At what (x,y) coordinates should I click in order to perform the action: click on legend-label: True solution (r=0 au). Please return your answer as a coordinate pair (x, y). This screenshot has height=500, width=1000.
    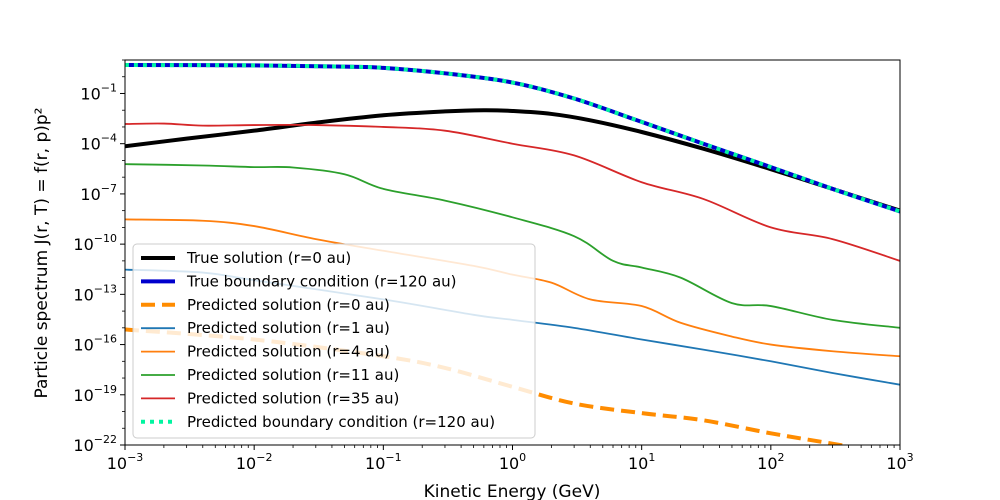
    Looking at the image, I should click on (268, 258).